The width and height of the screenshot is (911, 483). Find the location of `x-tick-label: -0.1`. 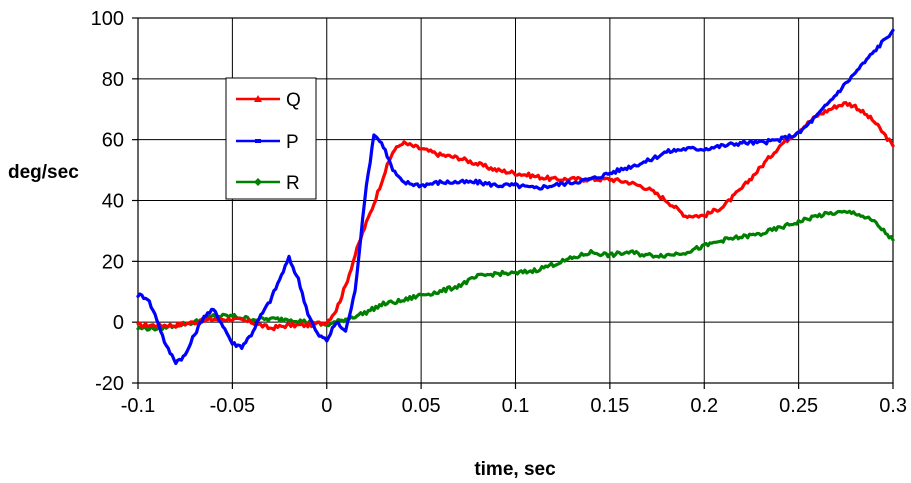

x-tick-label: -0.1 is located at coordinates (138, 406).